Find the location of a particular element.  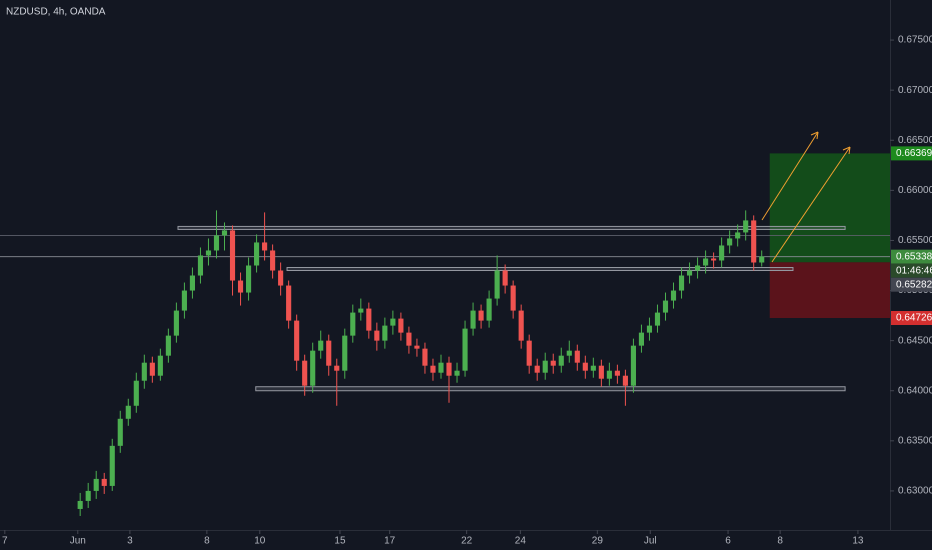

last-price-label-box is located at coordinates (911, 256).